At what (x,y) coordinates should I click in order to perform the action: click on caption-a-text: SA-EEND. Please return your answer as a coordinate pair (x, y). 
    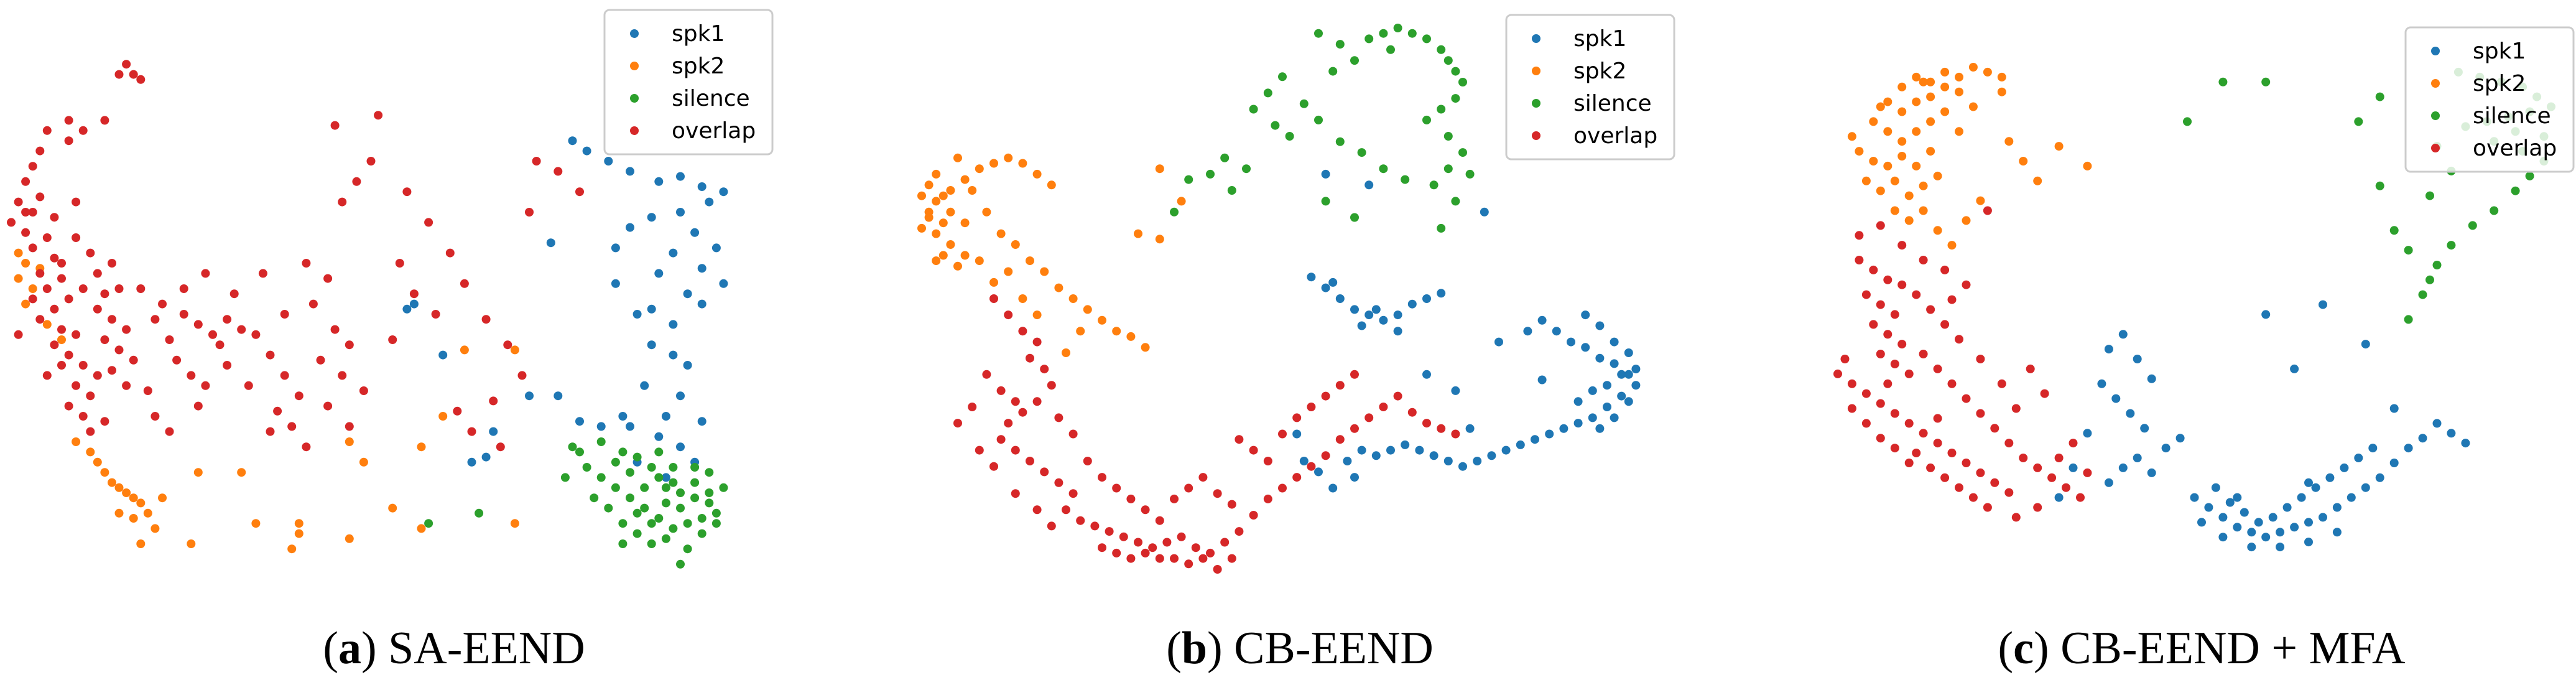
    Looking at the image, I should click on (487, 648).